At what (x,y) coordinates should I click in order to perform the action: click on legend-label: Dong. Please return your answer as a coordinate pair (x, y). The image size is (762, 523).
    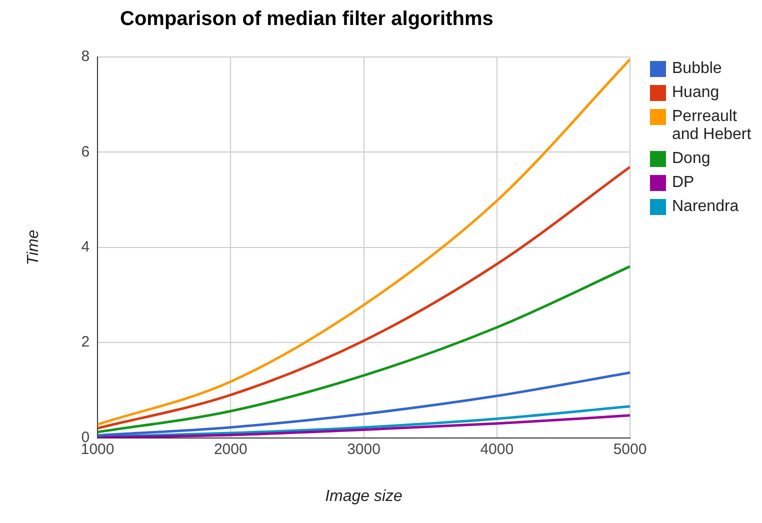
    Looking at the image, I should click on (691, 159).